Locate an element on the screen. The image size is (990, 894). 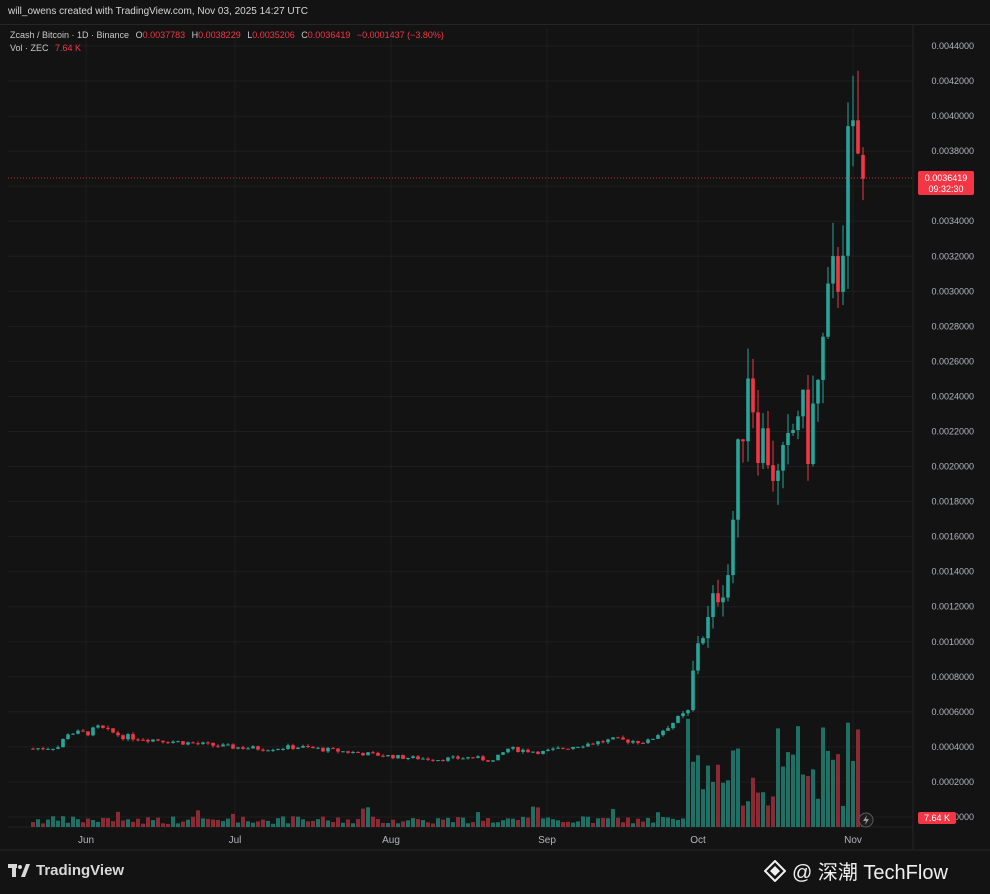
price-tick-label: 0.0030000 is located at coordinates (952, 291).